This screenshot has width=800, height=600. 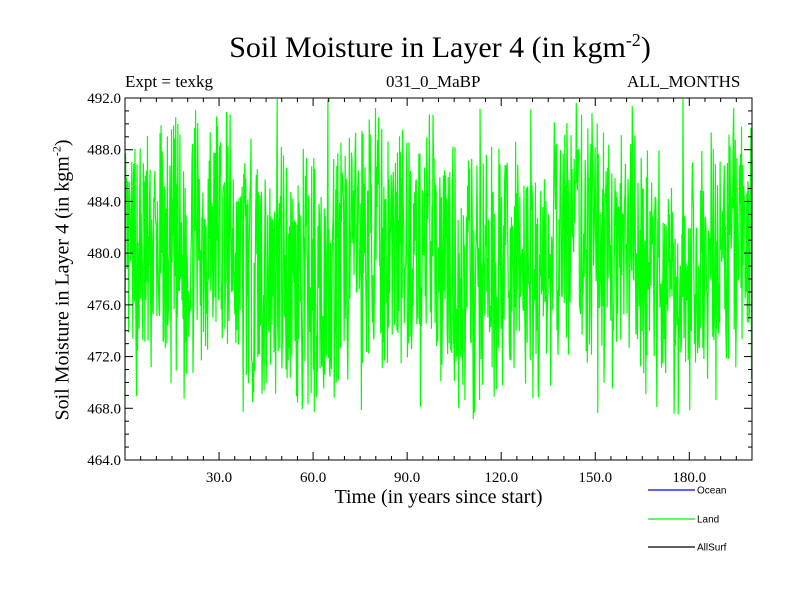 What do you see at coordinates (104, 254) in the screenshot?
I see `y-tick-label: 480.0` at bounding box center [104, 254].